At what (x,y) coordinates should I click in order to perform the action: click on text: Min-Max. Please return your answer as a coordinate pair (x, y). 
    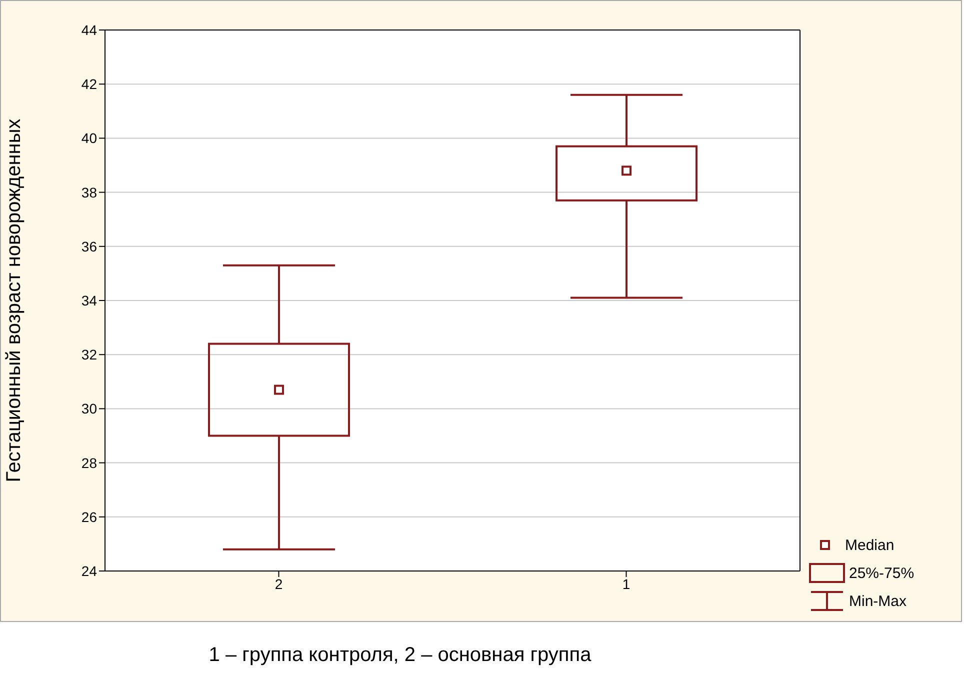
    Looking at the image, I should click on (878, 601).